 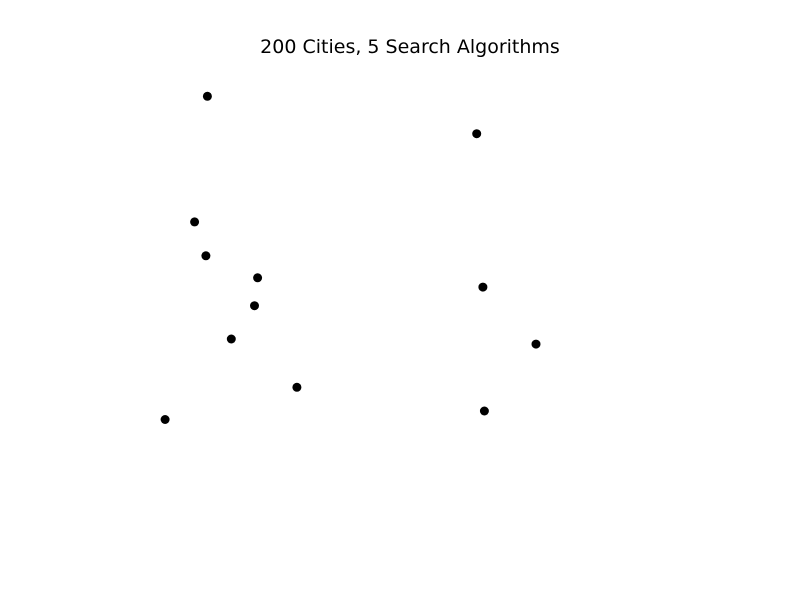 I want to click on chart-title: 200 Cities, 5 Search Algorithms, so click(x=410, y=47).